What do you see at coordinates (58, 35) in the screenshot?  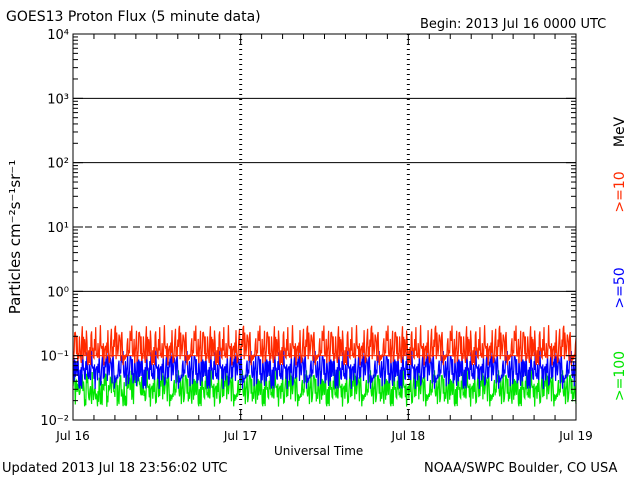 I see `y-tick-label: 10⁴` at bounding box center [58, 35].